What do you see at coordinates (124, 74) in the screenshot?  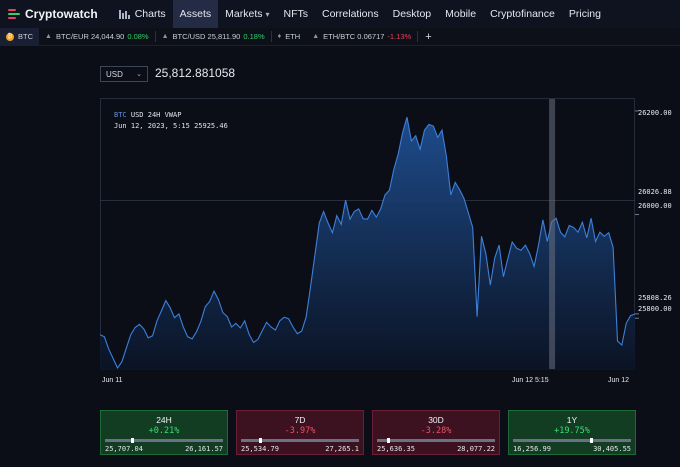 I see `currency-select: USD ⌄` at bounding box center [124, 74].